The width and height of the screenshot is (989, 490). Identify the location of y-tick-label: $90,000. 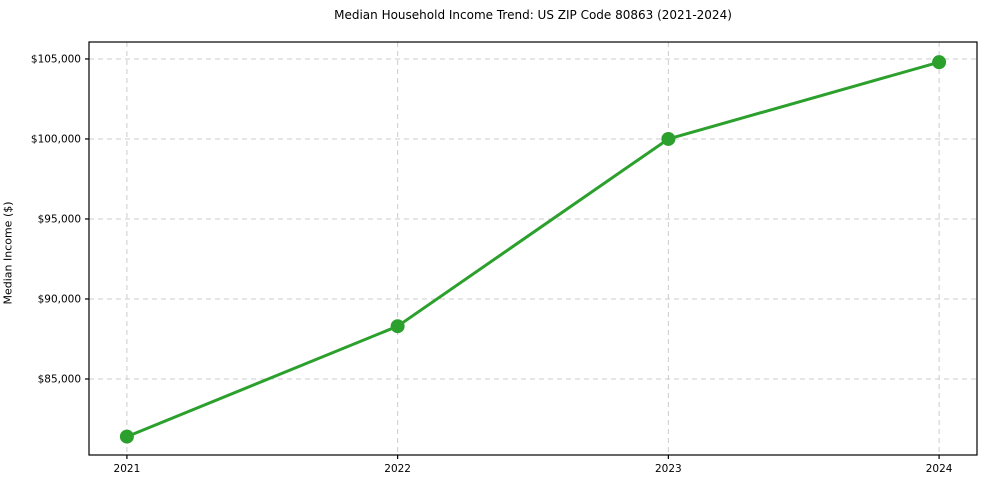
(59, 299).